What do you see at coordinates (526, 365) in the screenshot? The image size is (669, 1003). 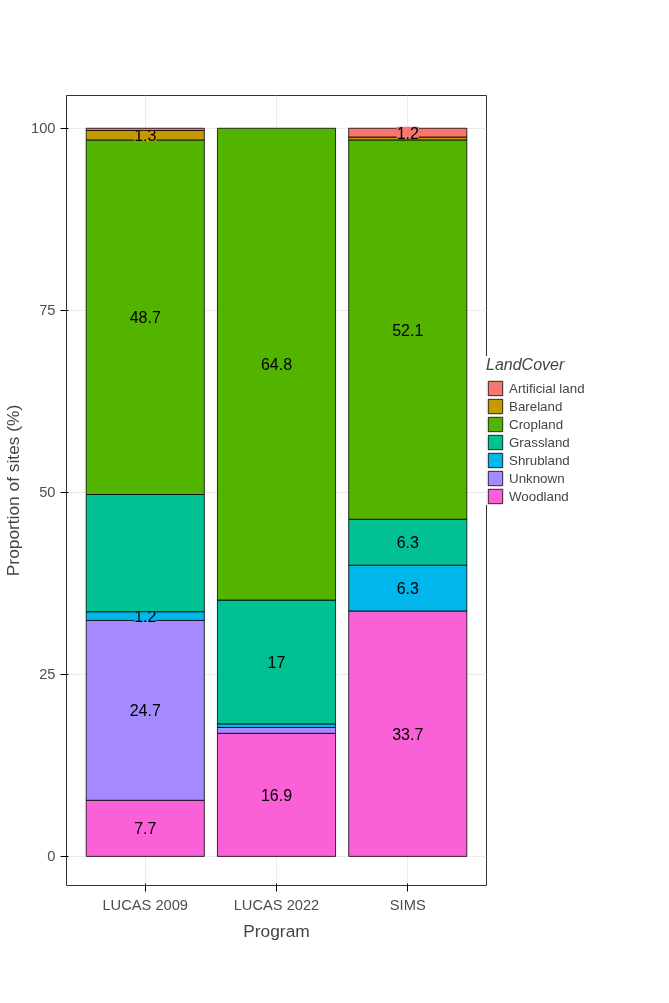 I see `legend-title: LandCover` at bounding box center [526, 365].